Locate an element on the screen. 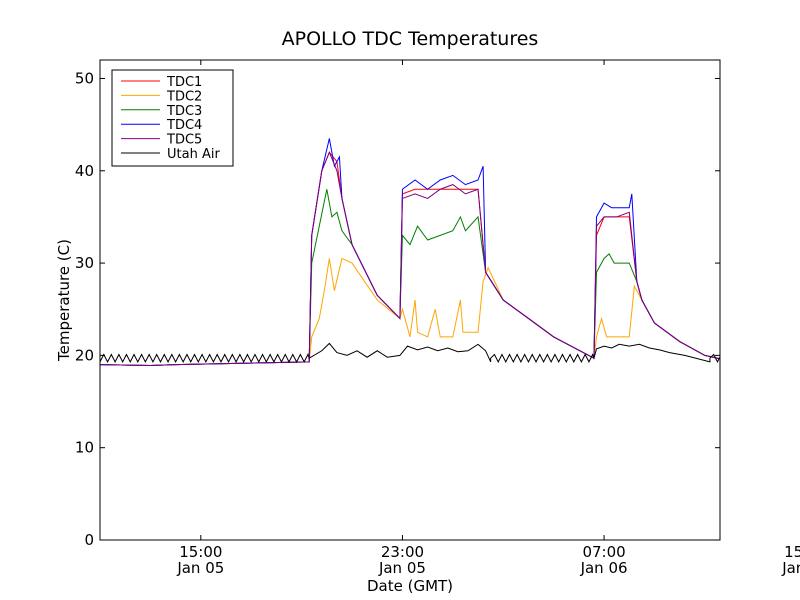 The height and width of the screenshot is (600, 800). y-tick-label: 0 is located at coordinates (89, 540).